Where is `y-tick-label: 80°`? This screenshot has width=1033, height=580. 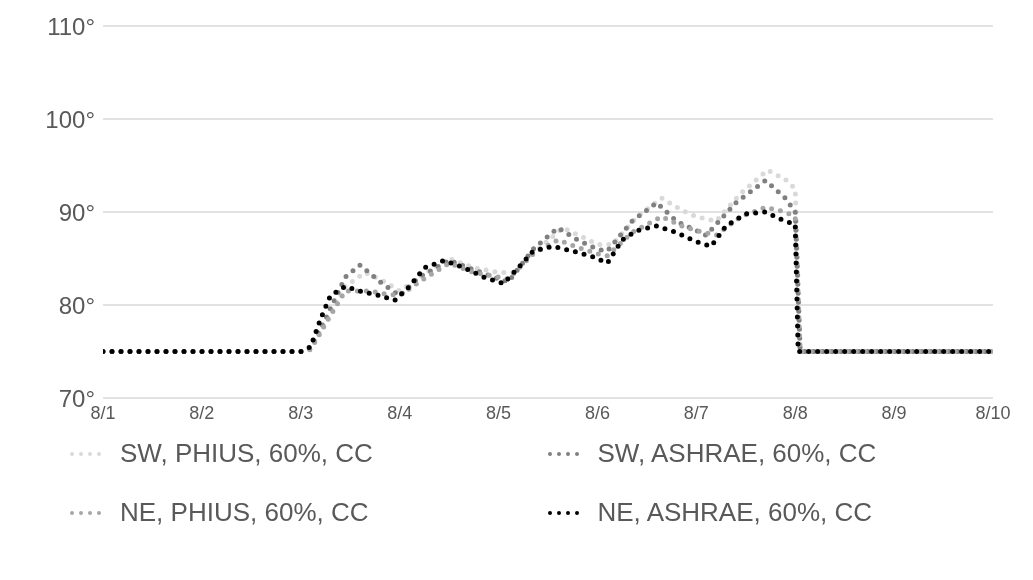 y-tick-label: 80° is located at coordinates (76, 305).